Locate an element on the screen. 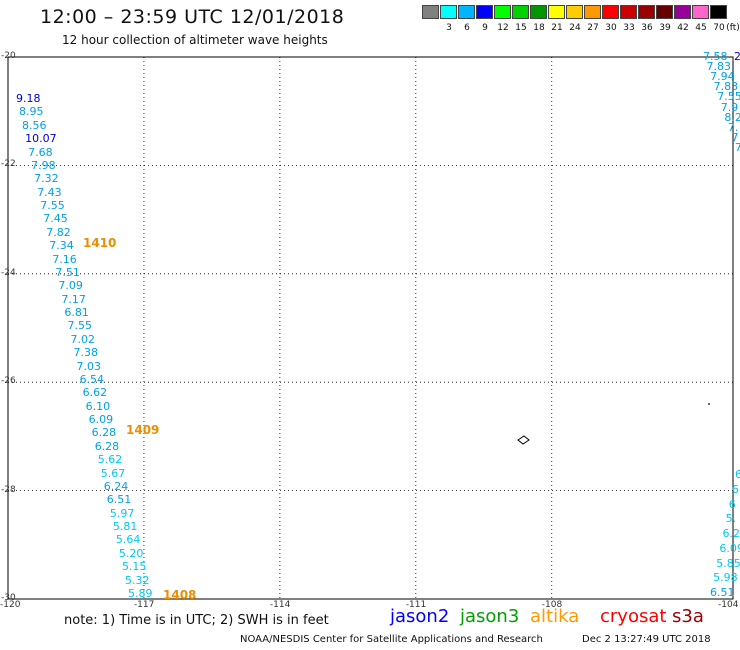 The height and width of the screenshot is (650, 740). wave-height-point: 5.64 is located at coordinates (128, 540).